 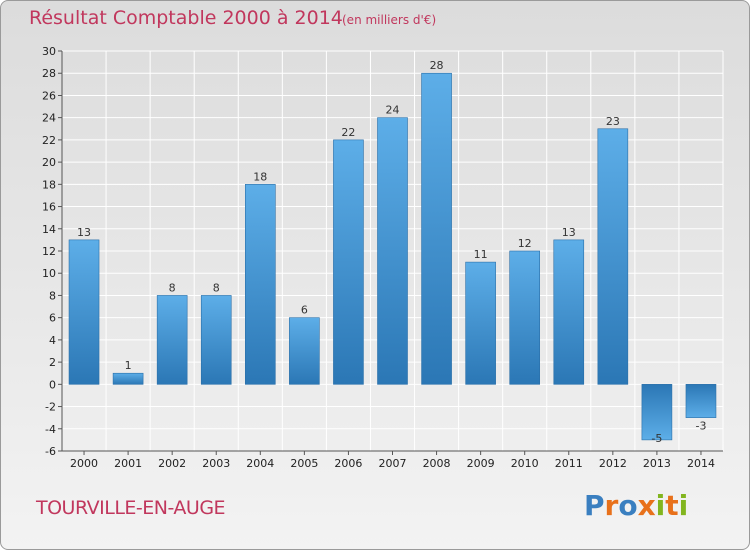 I want to click on x-tick-label: 2014, so click(x=701, y=463).